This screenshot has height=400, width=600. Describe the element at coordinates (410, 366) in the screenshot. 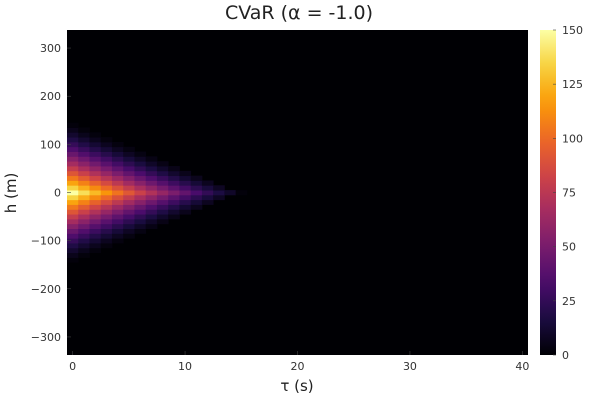

I see `x-tick-label: 30` at that location.